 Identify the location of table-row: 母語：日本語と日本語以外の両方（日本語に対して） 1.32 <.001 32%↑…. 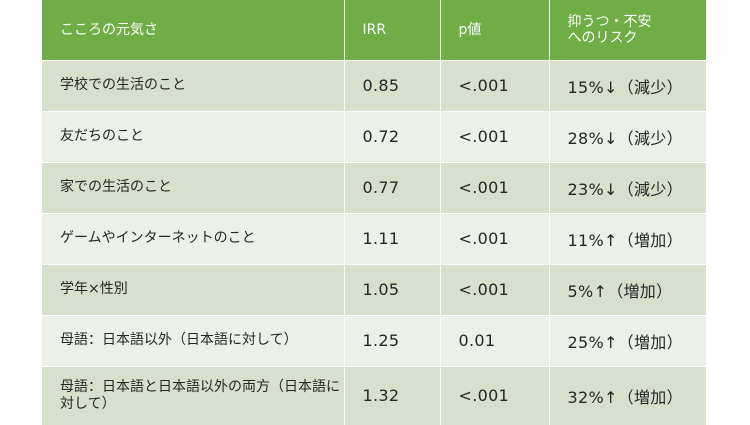
(374, 395).